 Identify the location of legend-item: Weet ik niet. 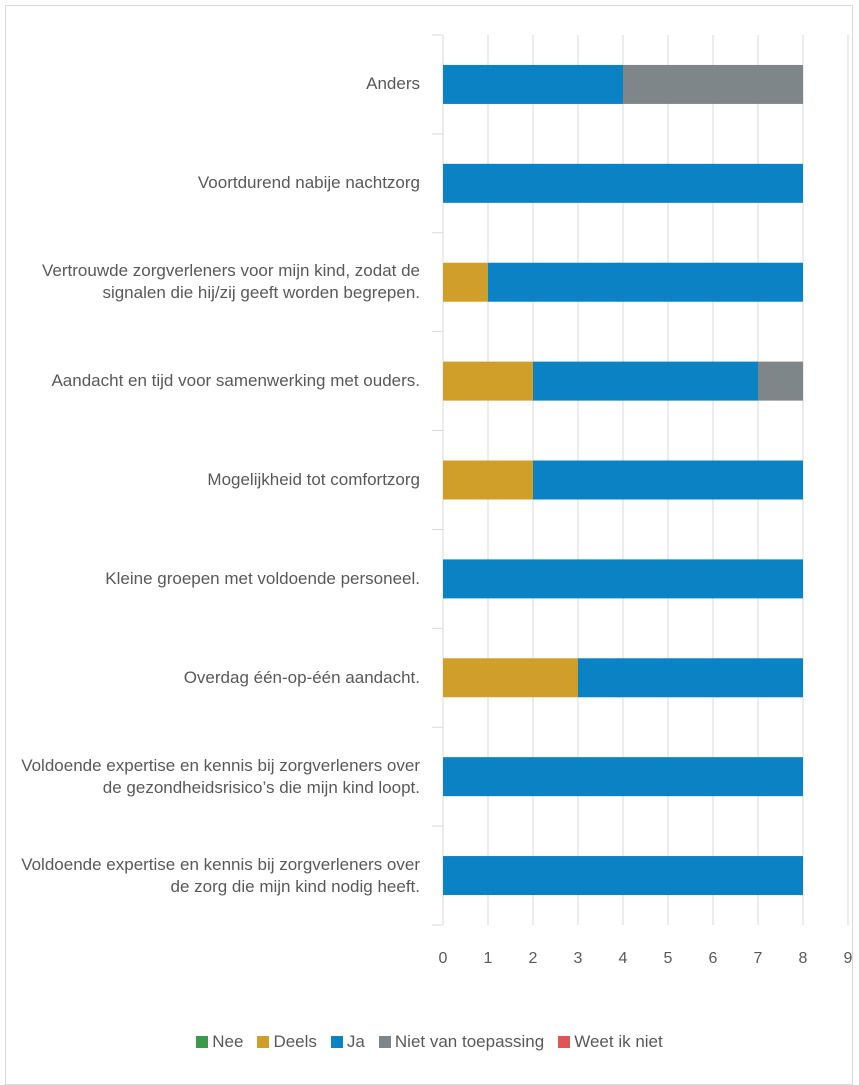
(610, 1042).